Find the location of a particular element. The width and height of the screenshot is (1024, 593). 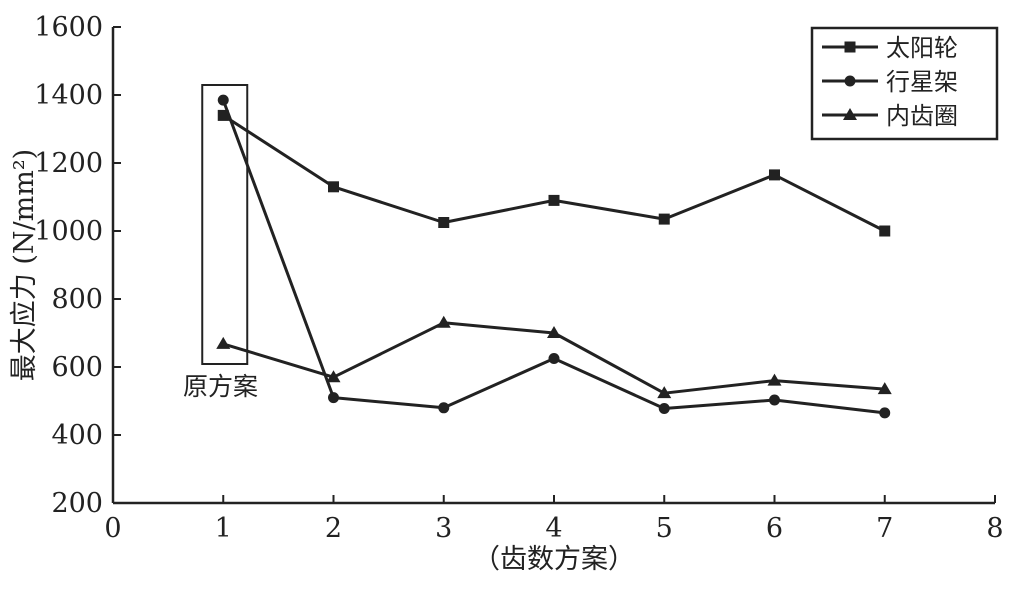

y-axis-title: 最大应力 (N/mm²) is located at coordinates (24, 265).